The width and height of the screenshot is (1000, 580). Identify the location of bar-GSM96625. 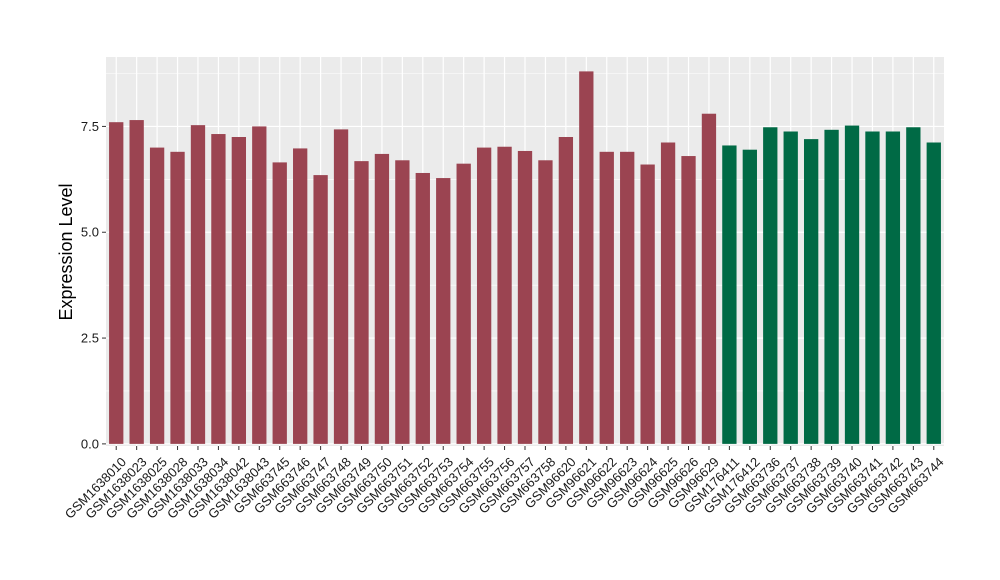
(668, 293).